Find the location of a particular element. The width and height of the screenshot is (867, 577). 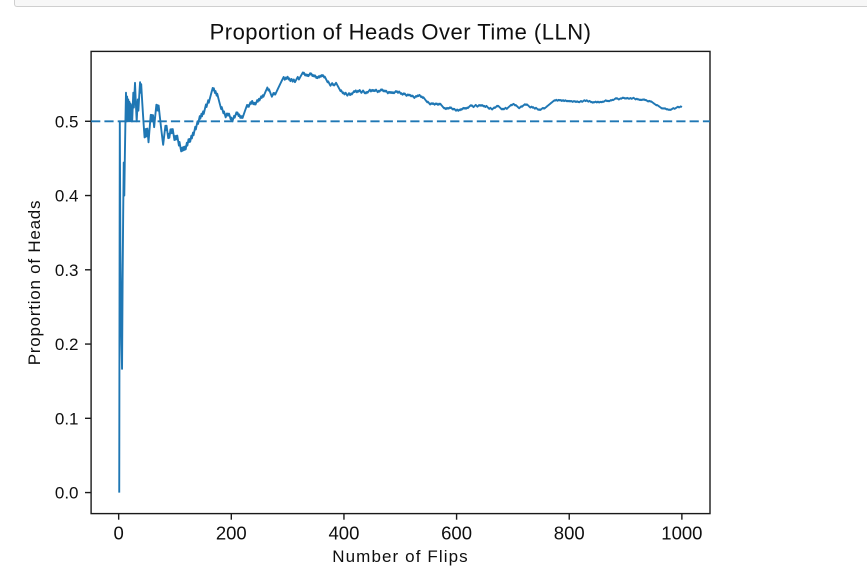

svg-text: 400 is located at coordinates (344, 533).